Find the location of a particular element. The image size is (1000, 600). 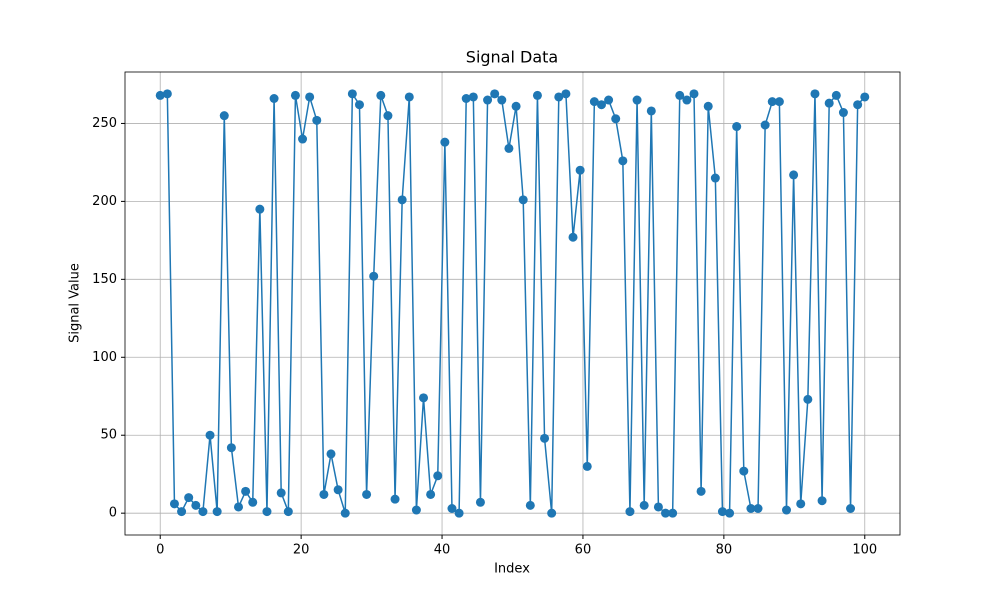

y-axis-label: Signal Value is located at coordinates (75, 303).